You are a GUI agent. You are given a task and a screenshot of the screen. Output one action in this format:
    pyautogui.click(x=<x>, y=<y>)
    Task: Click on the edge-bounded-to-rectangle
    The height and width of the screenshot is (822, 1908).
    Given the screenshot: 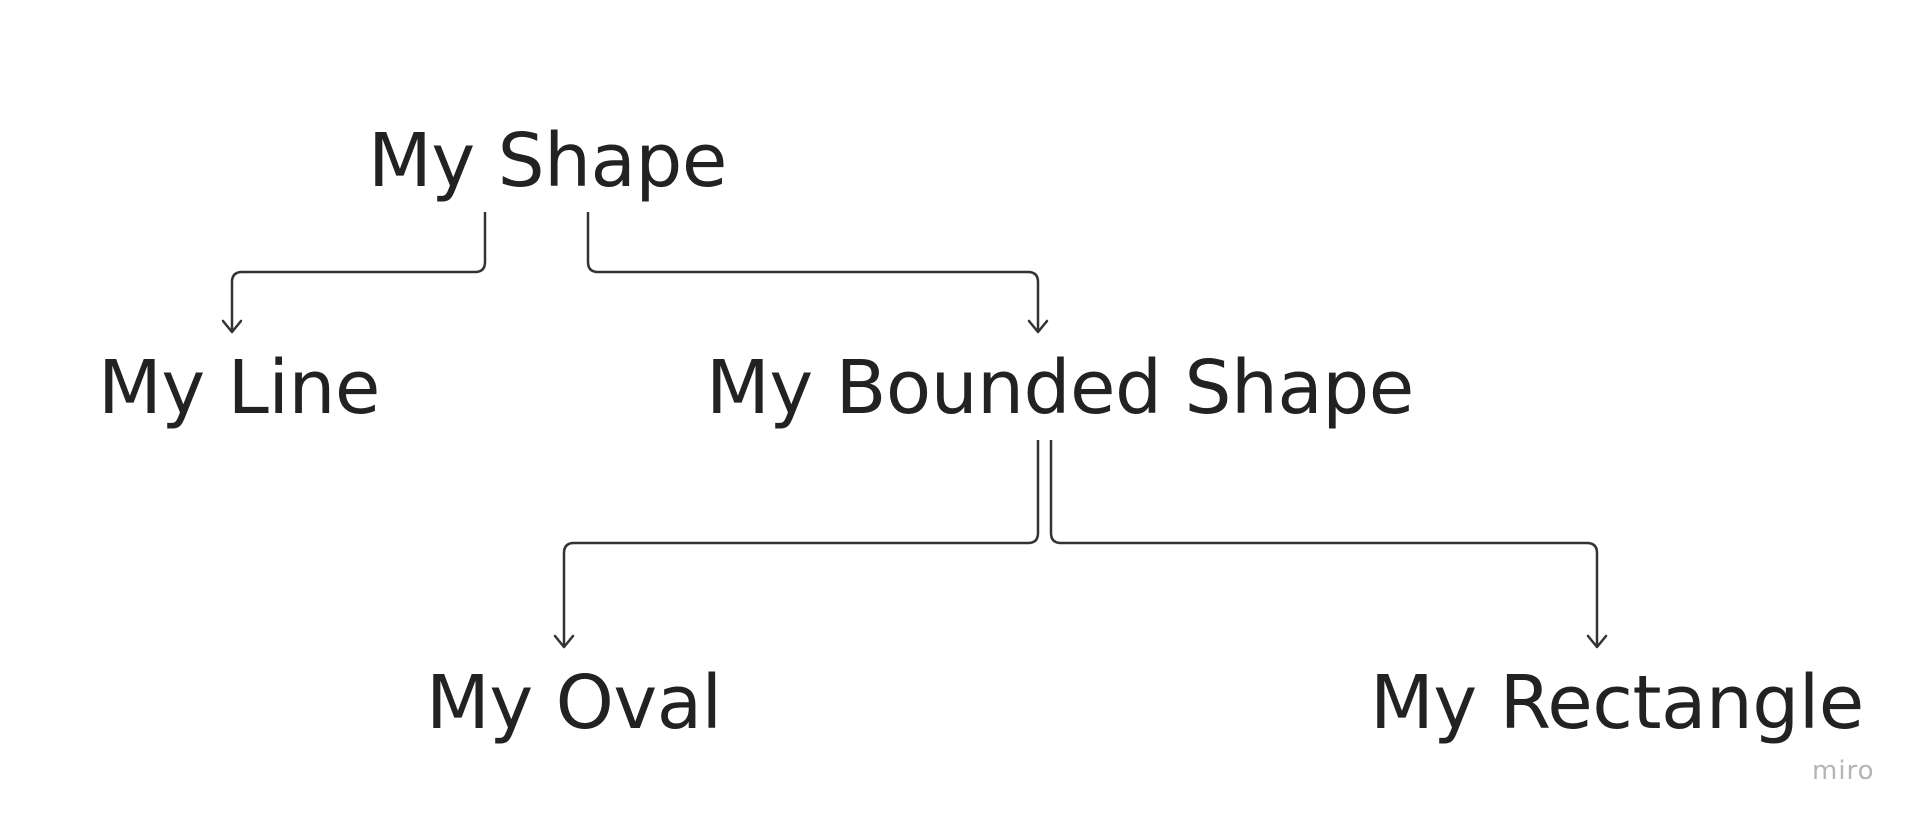 What is the action you would take?
    pyautogui.click(x=1324, y=542)
    